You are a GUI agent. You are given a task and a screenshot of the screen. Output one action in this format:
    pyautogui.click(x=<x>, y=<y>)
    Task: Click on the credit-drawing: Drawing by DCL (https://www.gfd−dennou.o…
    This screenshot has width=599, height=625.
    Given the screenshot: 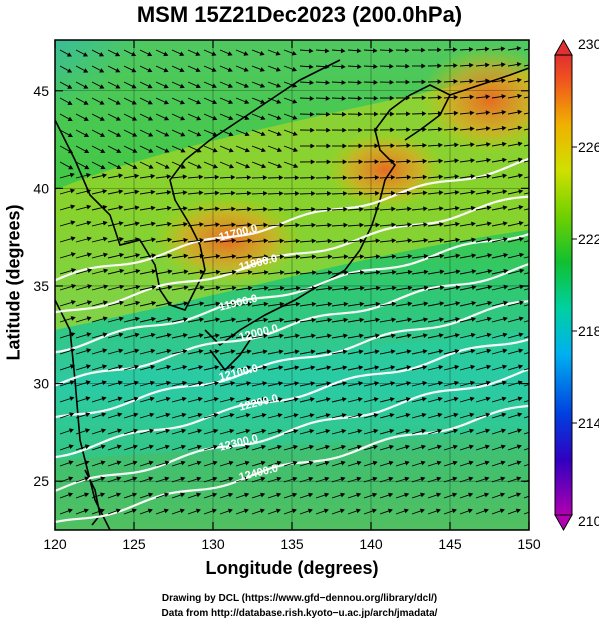 What is the action you would take?
    pyautogui.click(x=299, y=598)
    